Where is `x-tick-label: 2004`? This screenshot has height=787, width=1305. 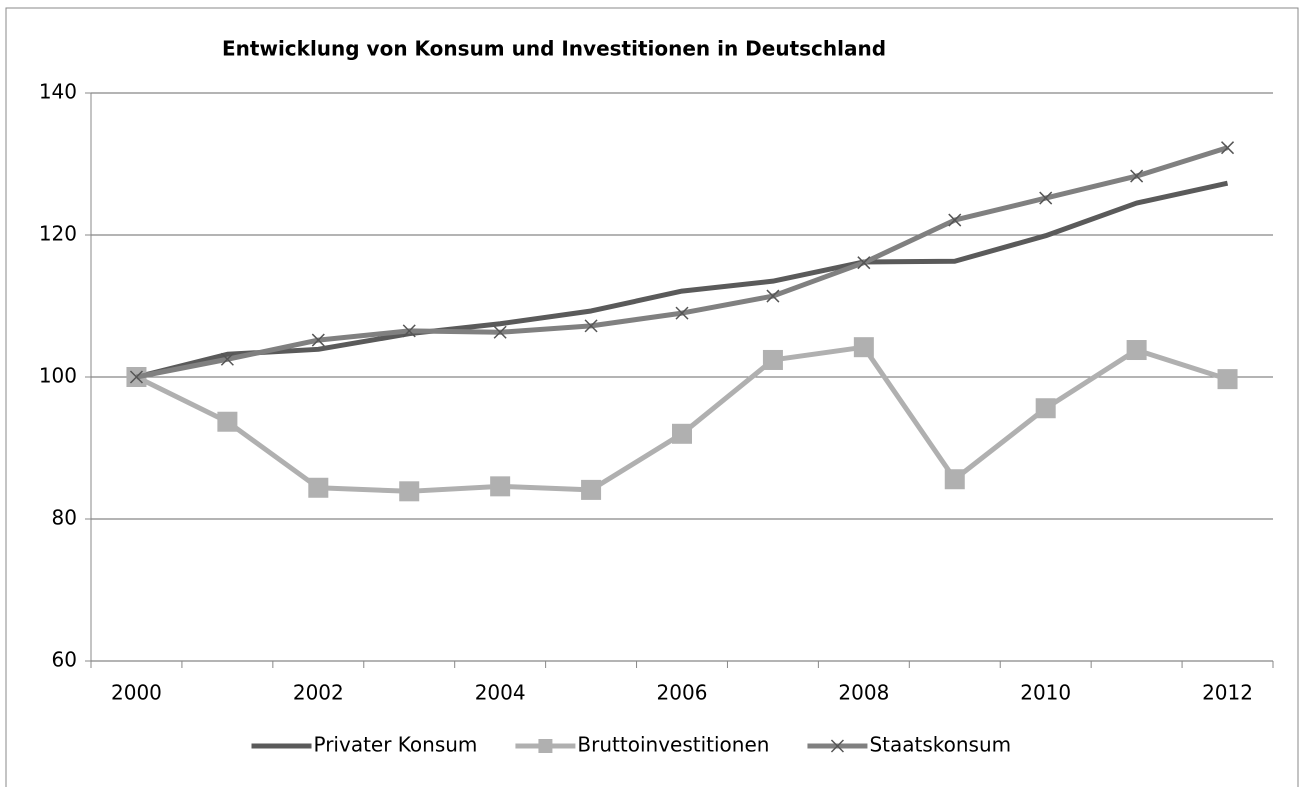 x-tick-label: 2004 is located at coordinates (500, 693).